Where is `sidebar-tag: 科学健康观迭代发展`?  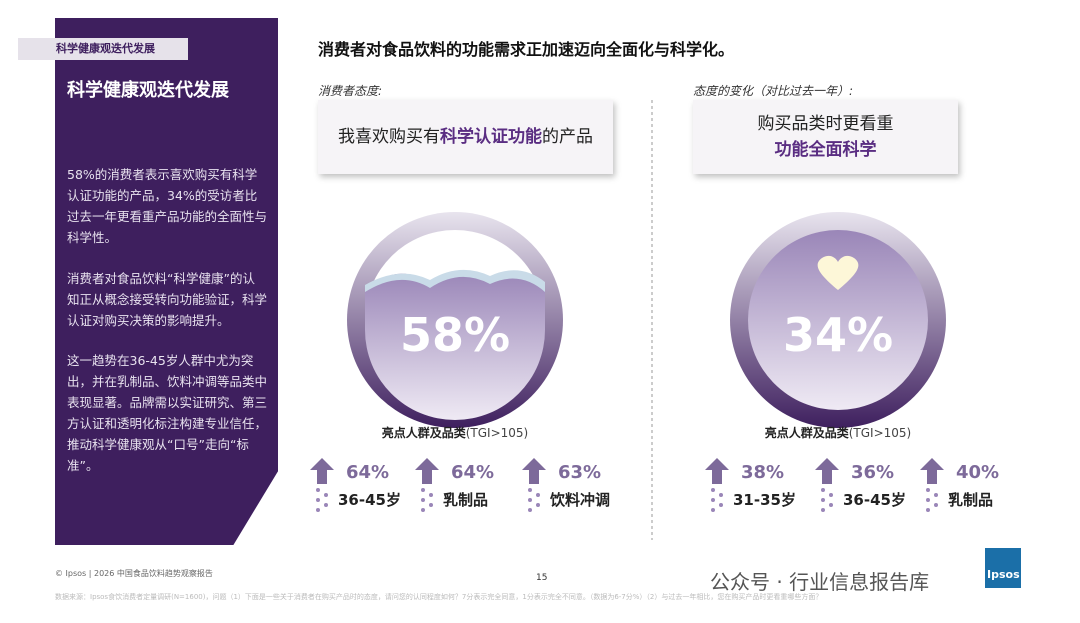
sidebar-tag: 科学健康观迭代发展 is located at coordinates (103, 49).